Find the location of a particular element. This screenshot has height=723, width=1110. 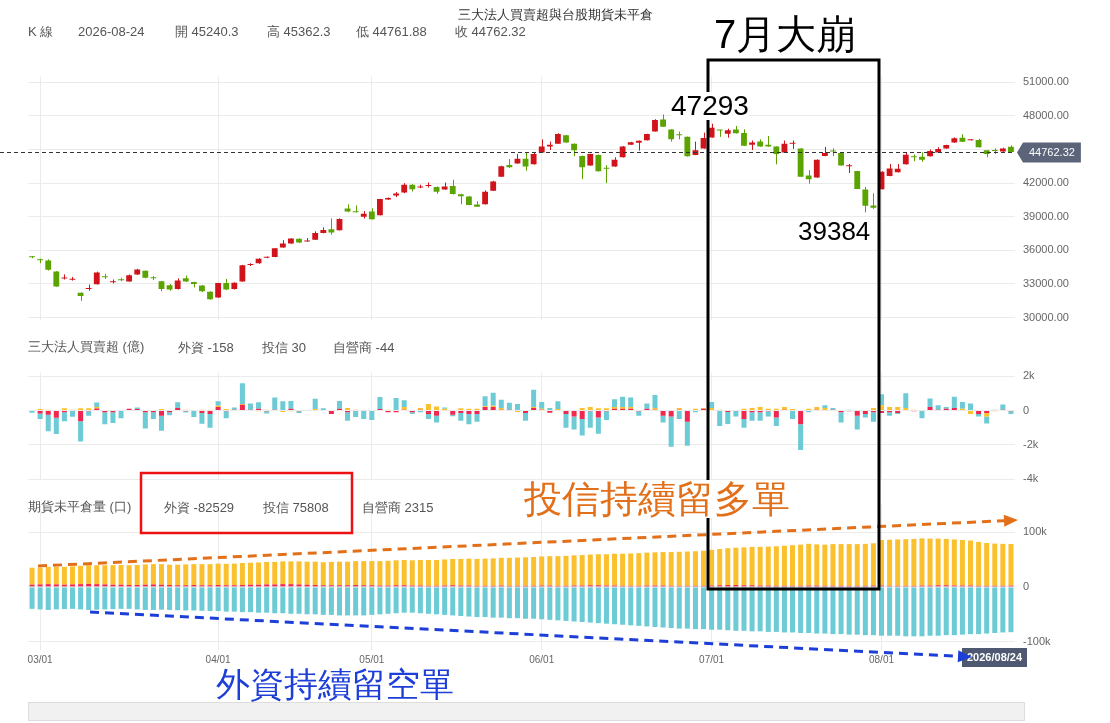

text: 外資 -158 is located at coordinates (206, 347).